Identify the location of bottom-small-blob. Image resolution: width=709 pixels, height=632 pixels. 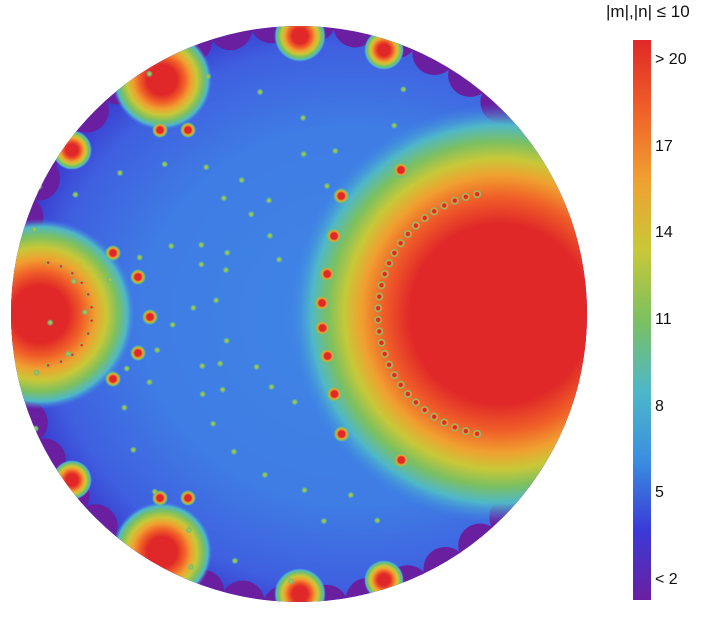
(300, 585).